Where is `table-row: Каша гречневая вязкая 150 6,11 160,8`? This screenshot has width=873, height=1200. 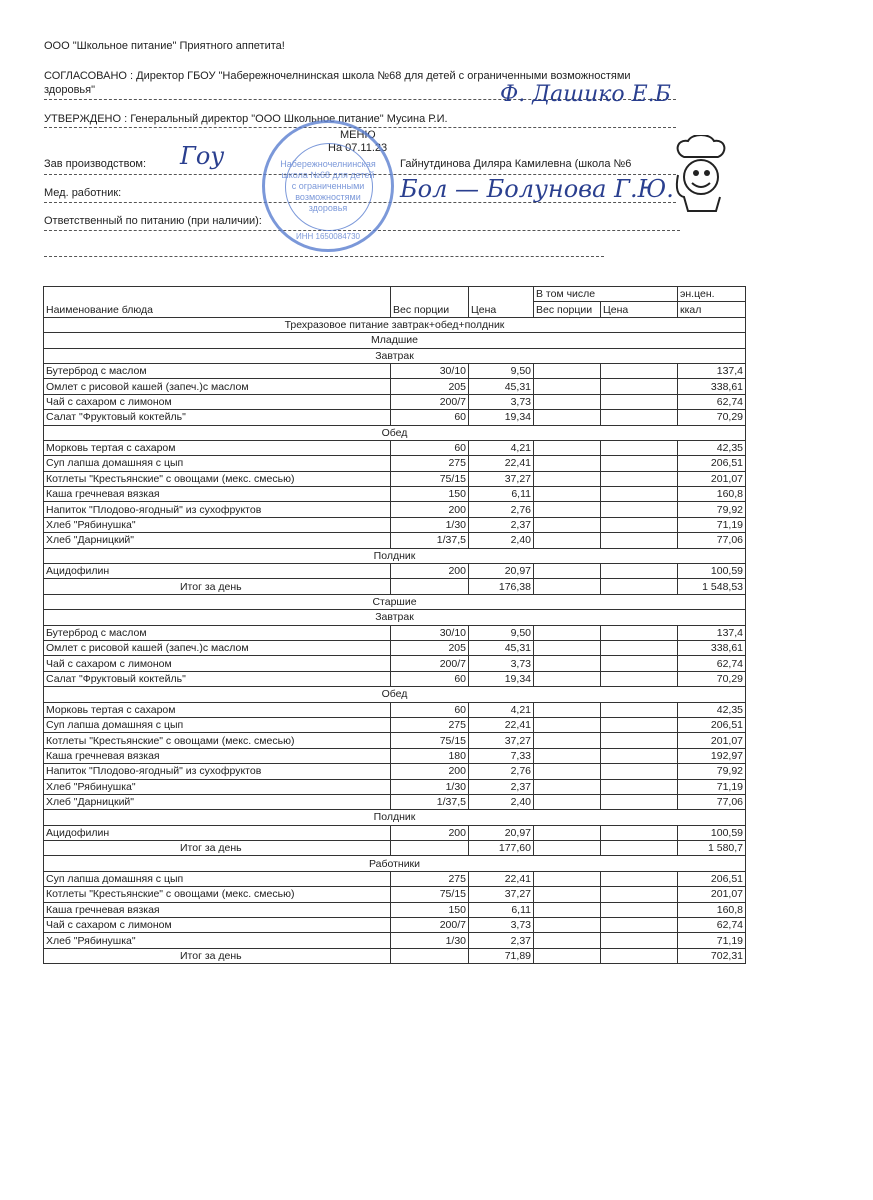
table-row: Каша гречневая вязкая 150 6,11 160,8 is located at coordinates (395, 910).